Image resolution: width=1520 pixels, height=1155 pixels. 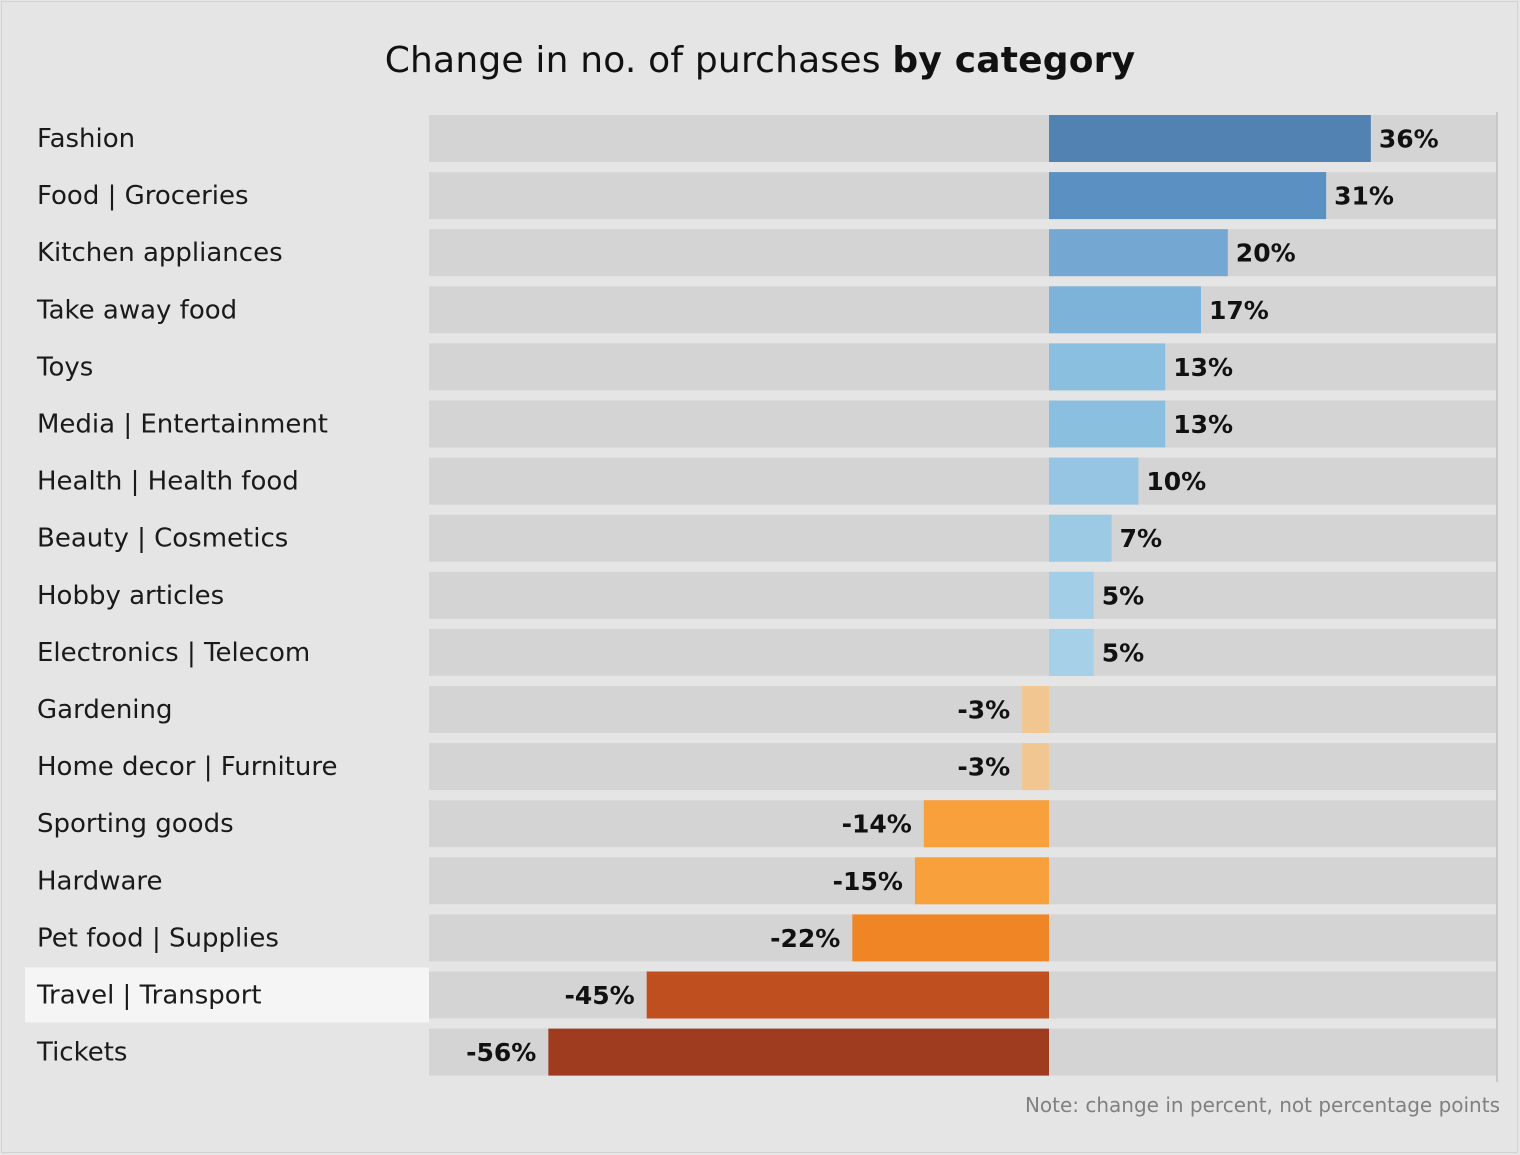 I want to click on category-label-sporting-goods: Sporting goods, so click(x=135, y=824).